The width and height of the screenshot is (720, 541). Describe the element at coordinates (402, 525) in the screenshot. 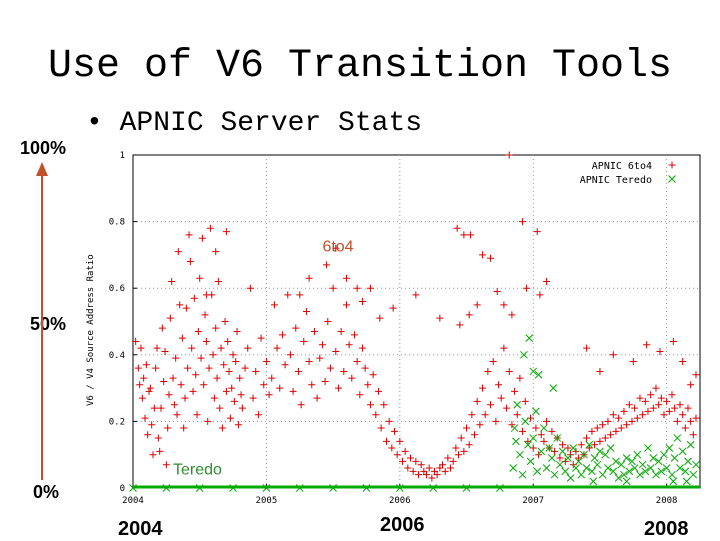

I see `year-label-2006: 2006` at that location.